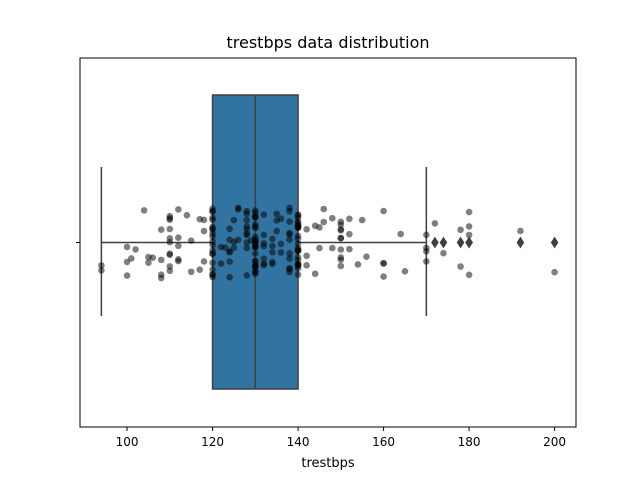 The image size is (640, 484). What do you see at coordinates (328, 463) in the screenshot?
I see `x-axis-label: trestbps` at bounding box center [328, 463].